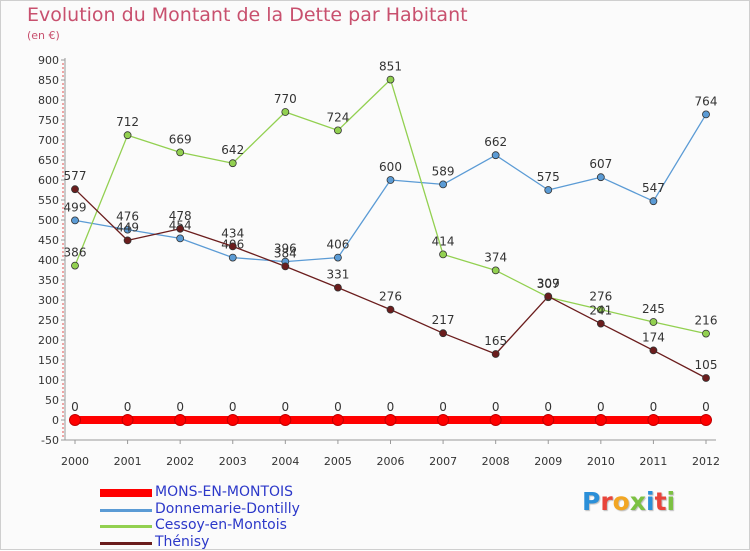  Describe the element at coordinates (706, 365) in the screenshot. I see `data-label: 105` at that location.